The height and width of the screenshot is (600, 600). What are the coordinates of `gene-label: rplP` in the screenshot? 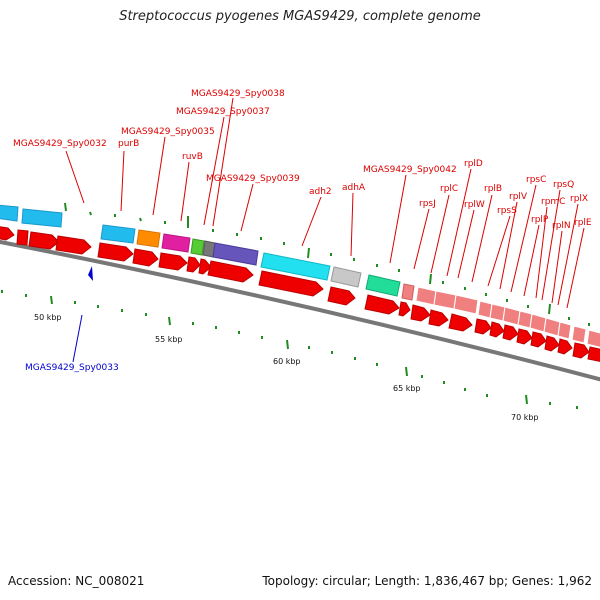 It's located at (540, 220).